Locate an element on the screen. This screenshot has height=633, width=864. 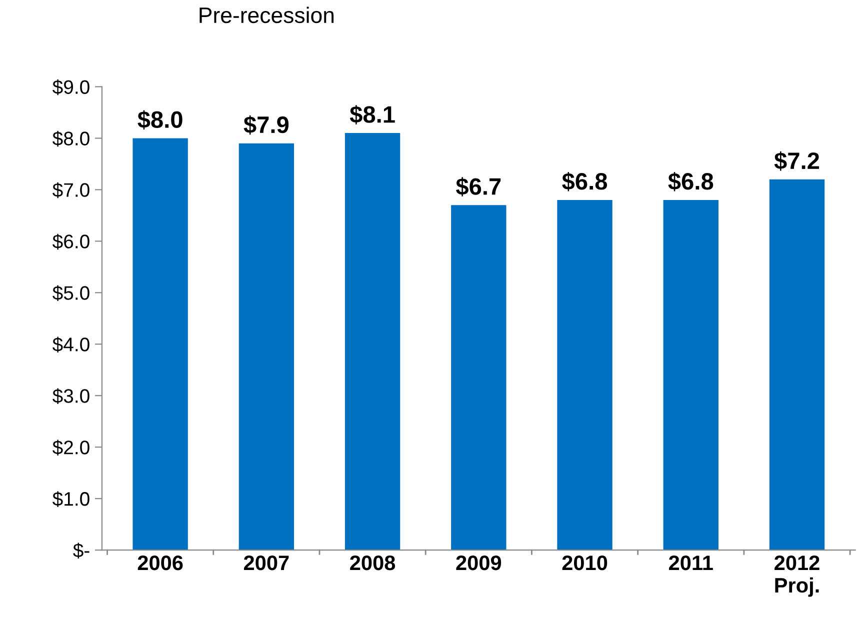
x-tick-label: 2008 is located at coordinates (373, 562).